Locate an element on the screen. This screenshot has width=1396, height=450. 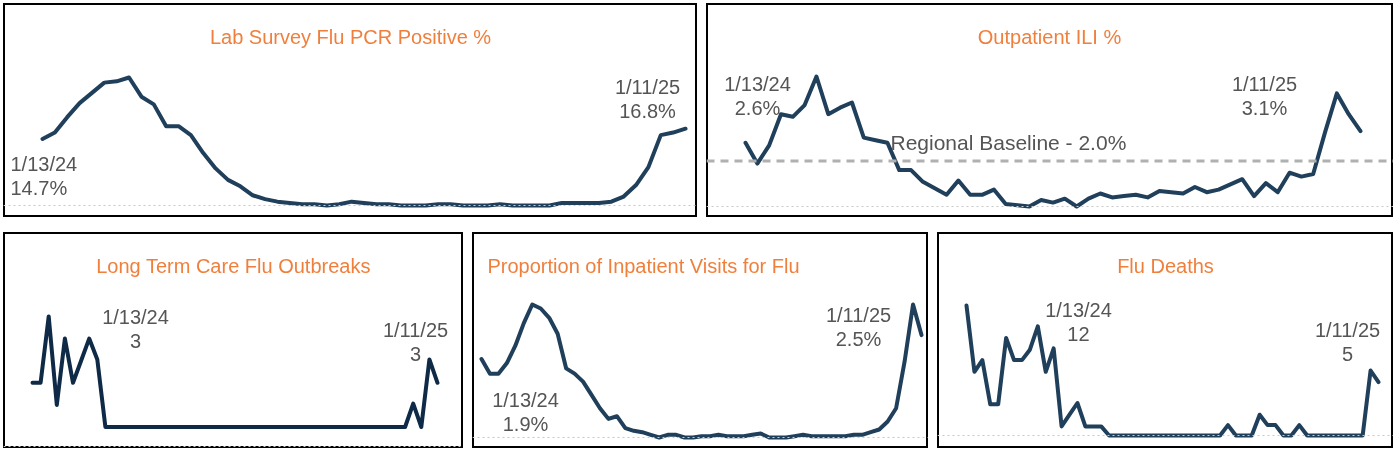
chart-title: Outpatient ILI % is located at coordinates (1049, 36).